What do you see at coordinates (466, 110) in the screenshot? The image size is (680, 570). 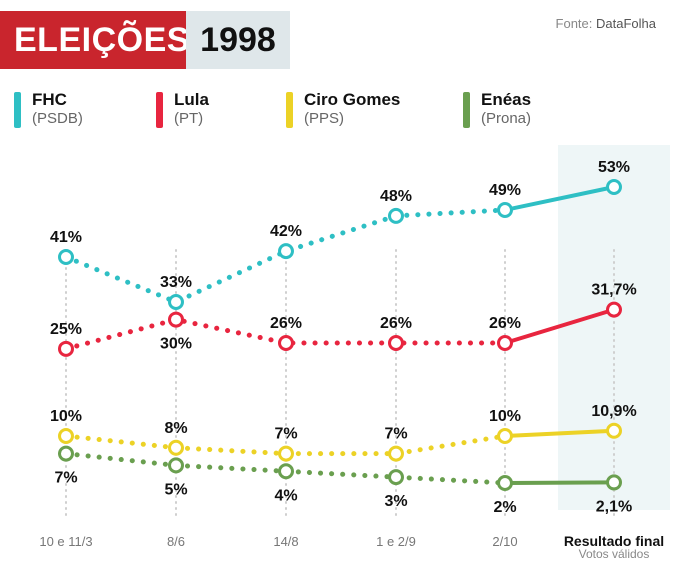 I see `legend-swatch-eneas` at bounding box center [466, 110].